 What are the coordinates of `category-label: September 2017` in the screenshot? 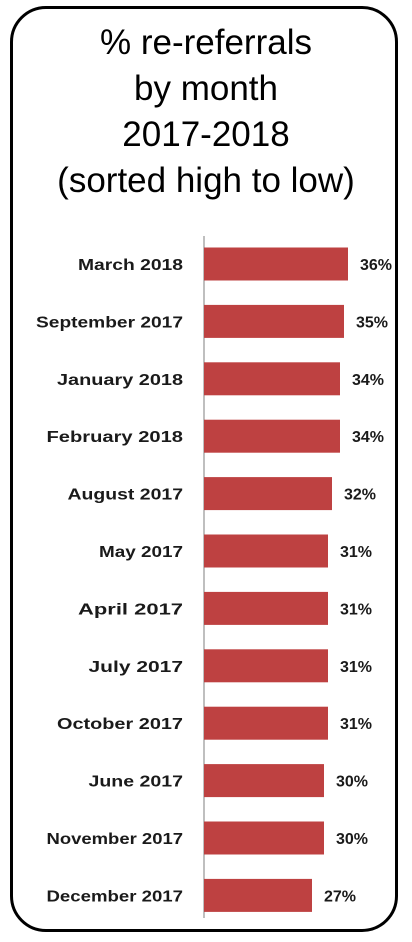 It's located at (109, 322).